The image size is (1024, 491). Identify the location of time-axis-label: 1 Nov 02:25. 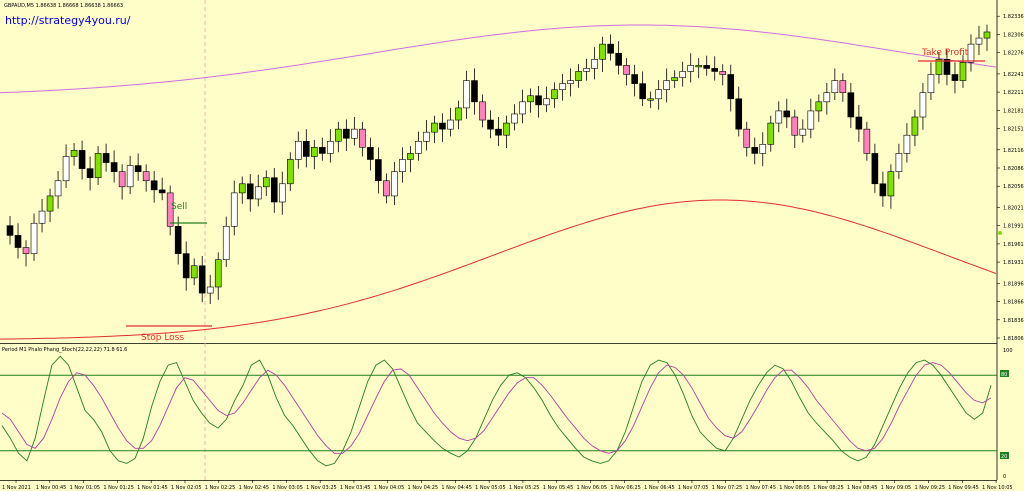
(220, 488).